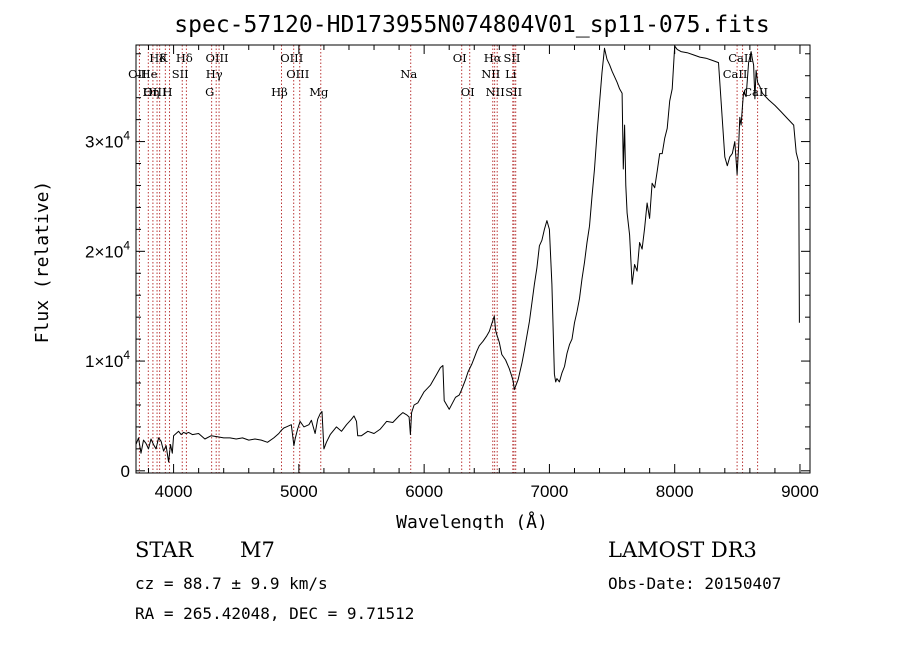 This screenshot has height=649, width=900. Describe the element at coordinates (695, 583) in the screenshot. I see `obs-date: Obs-Date: 20150407` at that location.